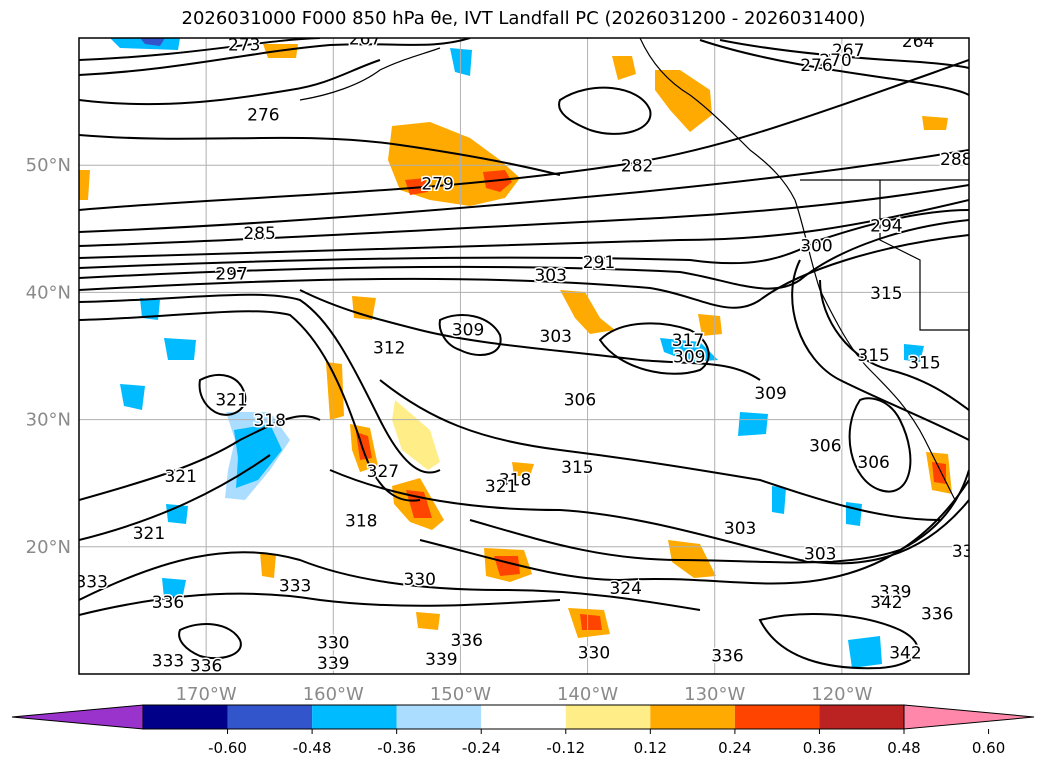 The height and width of the screenshot is (767, 1047). Describe the element at coordinates (295, 586) in the screenshot. I see `contour-label: 333` at that location.